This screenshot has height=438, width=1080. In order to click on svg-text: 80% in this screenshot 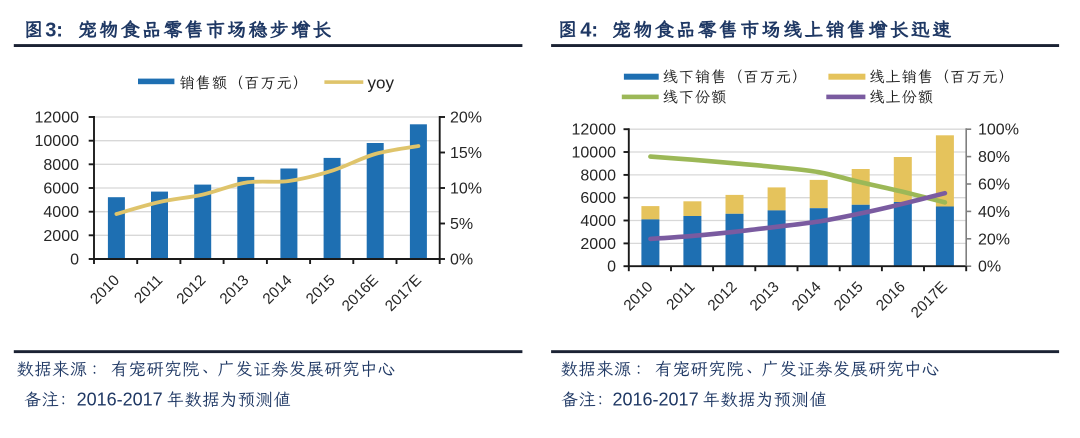, I will do `click(994, 157)`.